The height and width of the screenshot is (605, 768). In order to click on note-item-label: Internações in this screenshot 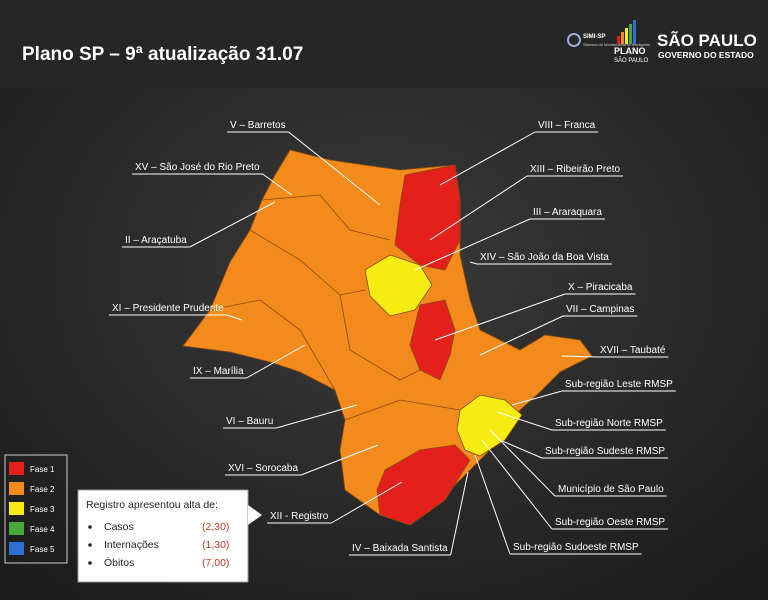, I will do `click(131, 545)`.